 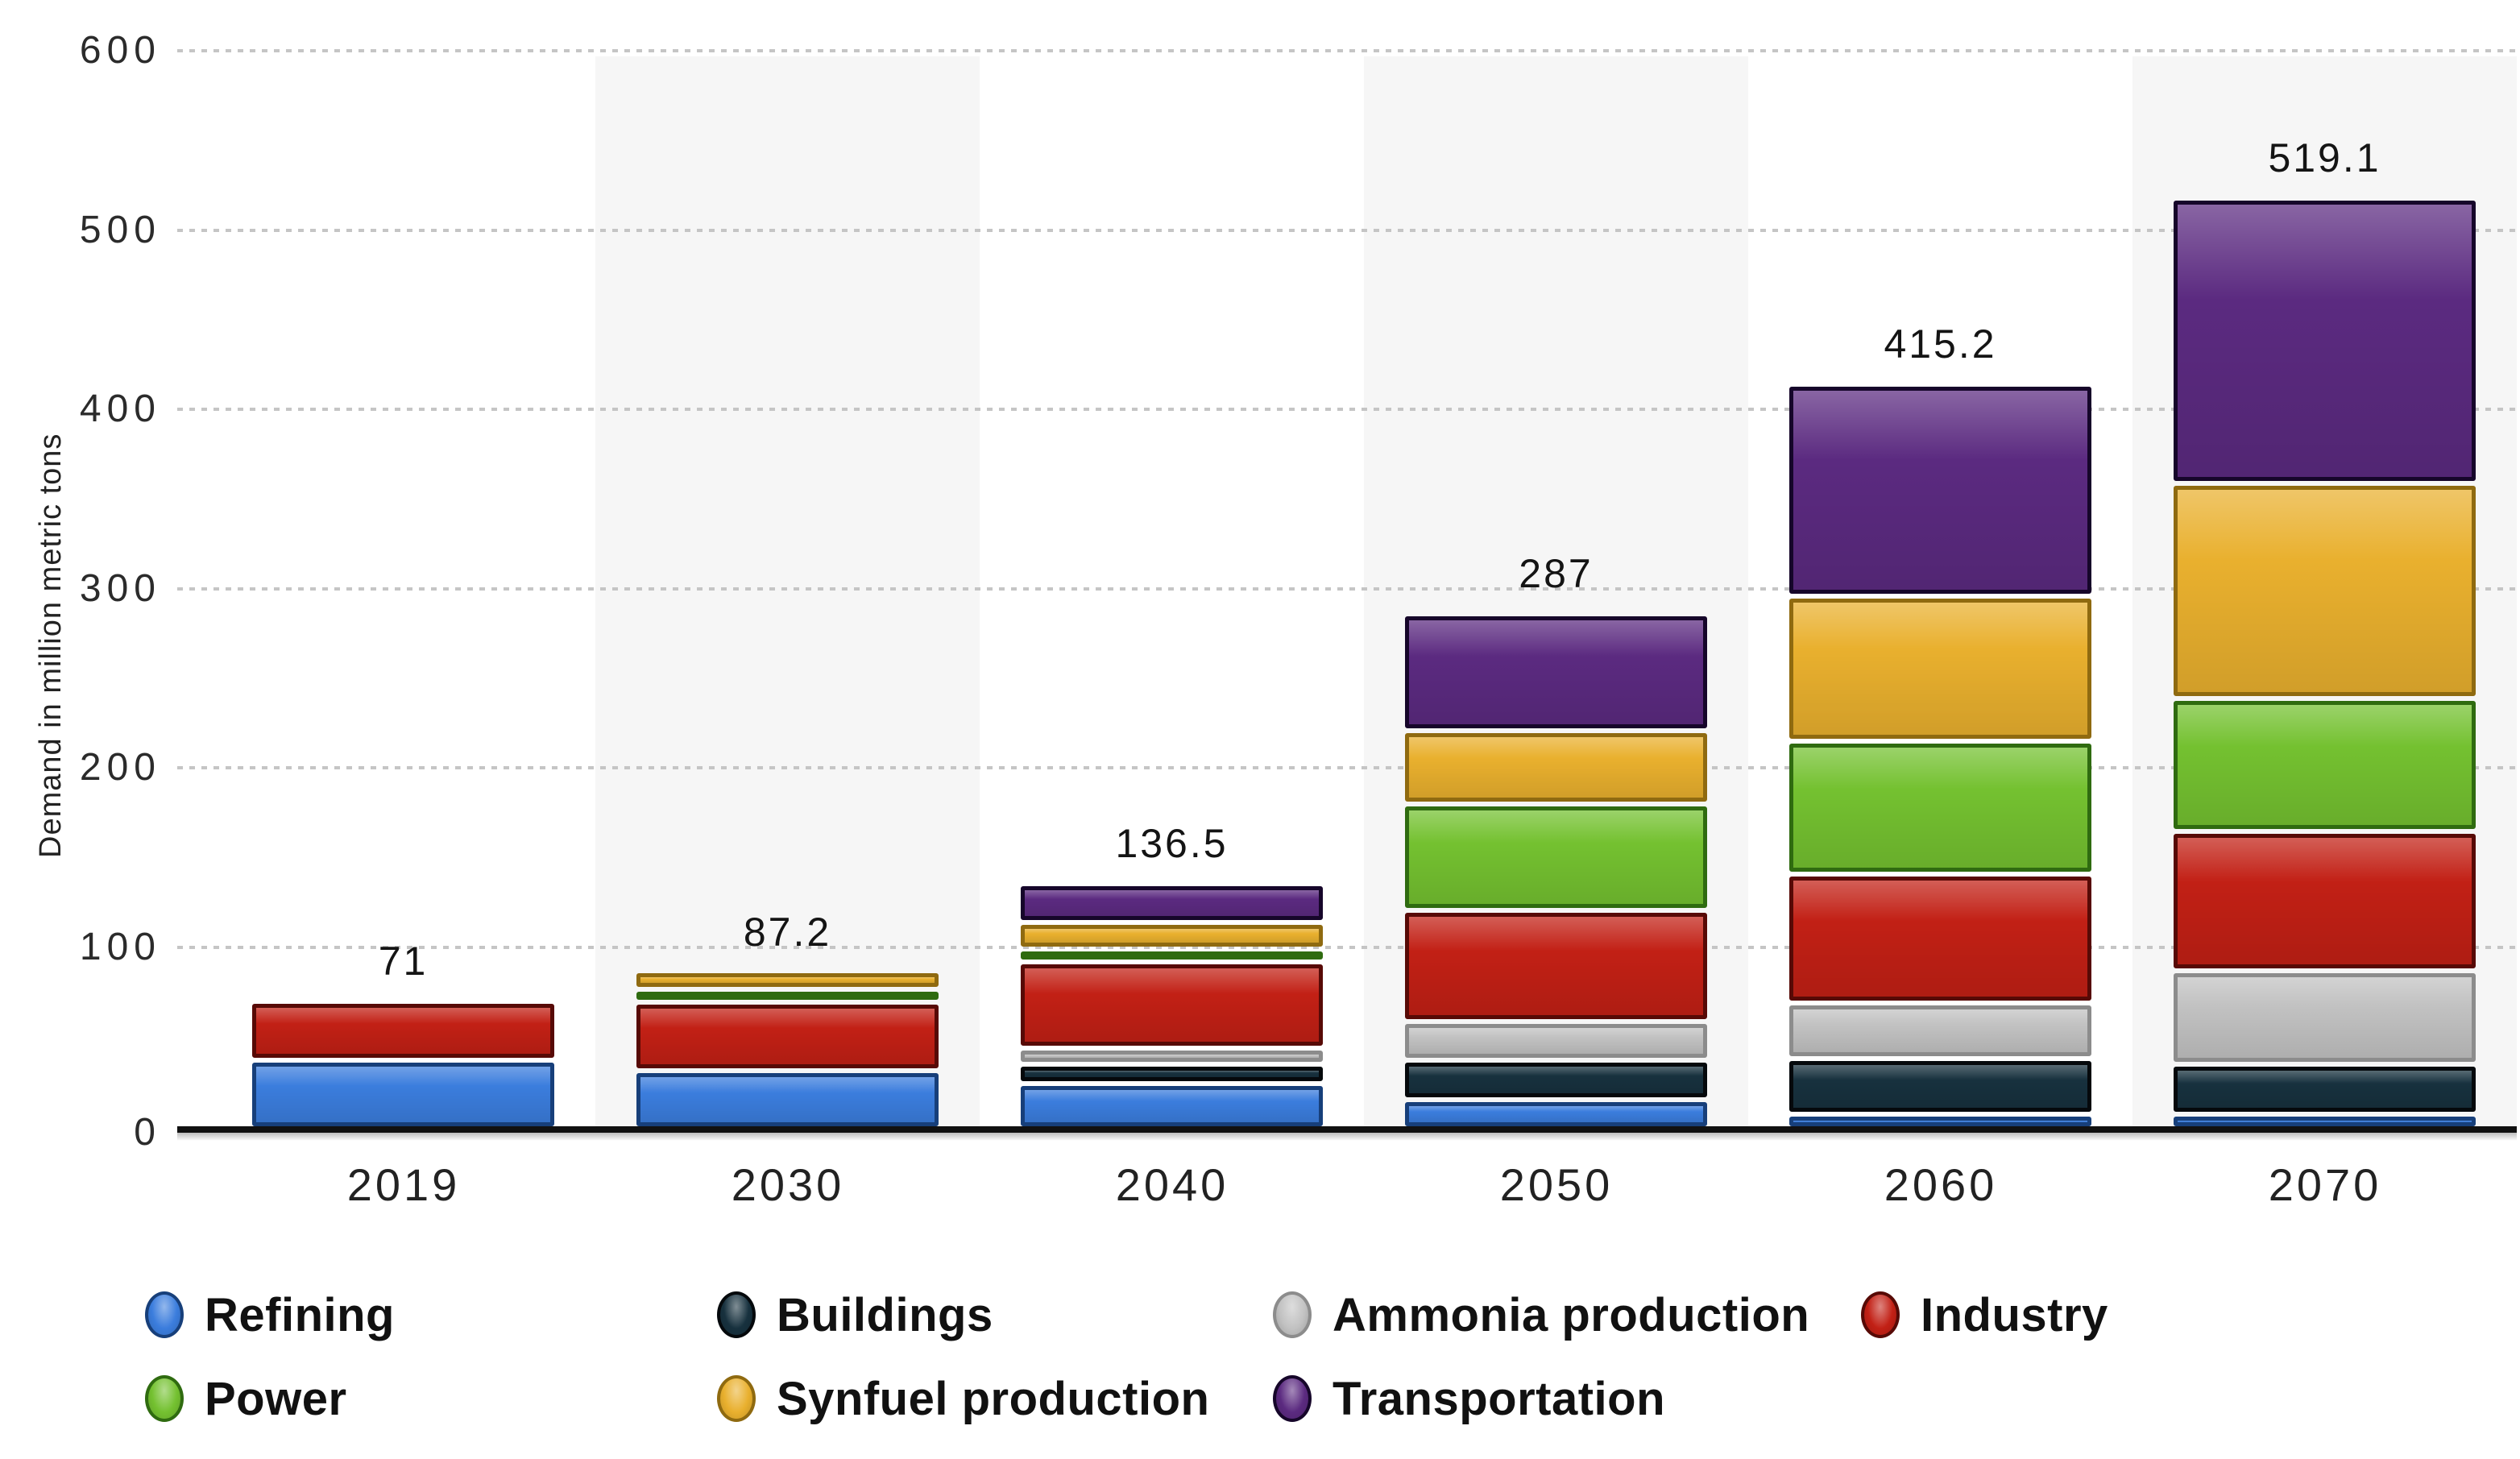 What do you see at coordinates (787, 980) in the screenshot?
I see `bar-segment-2030-synfuel-production` at bounding box center [787, 980].